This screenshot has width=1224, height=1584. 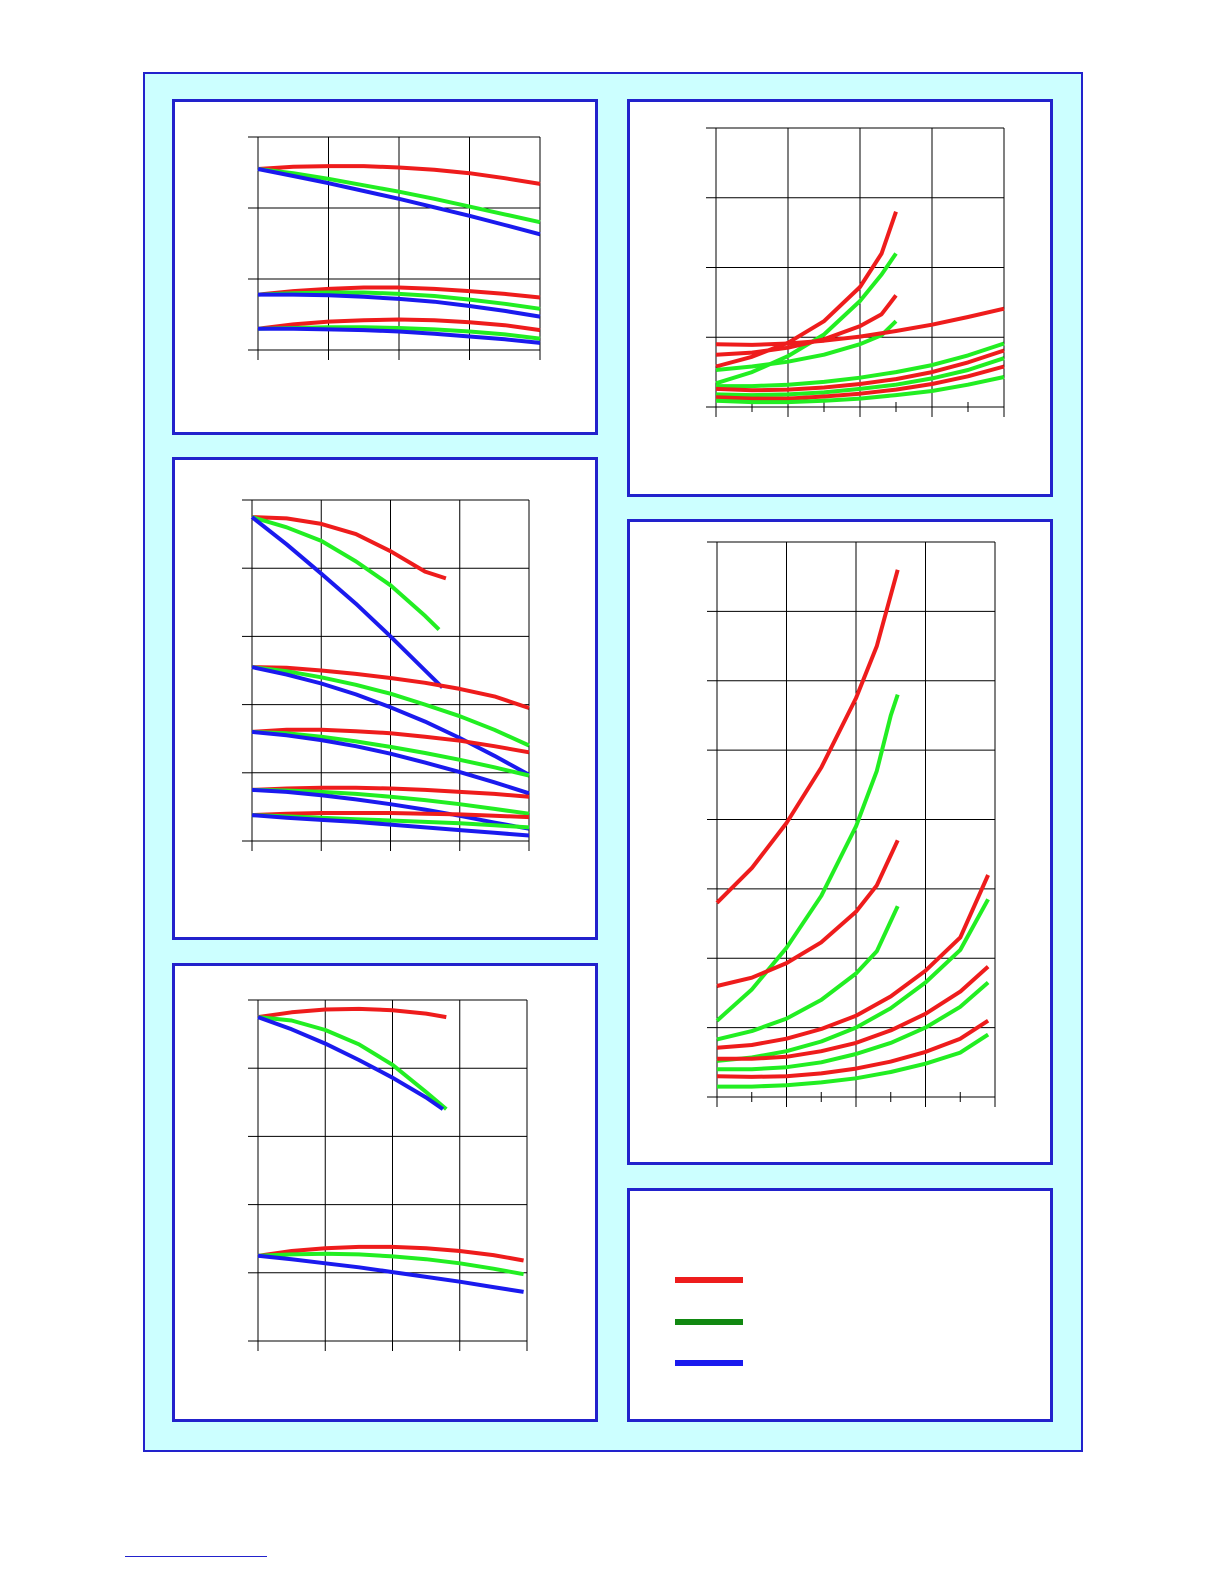 What do you see at coordinates (709, 1322) in the screenshot?
I see `legend-swatch-green` at bounding box center [709, 1322].